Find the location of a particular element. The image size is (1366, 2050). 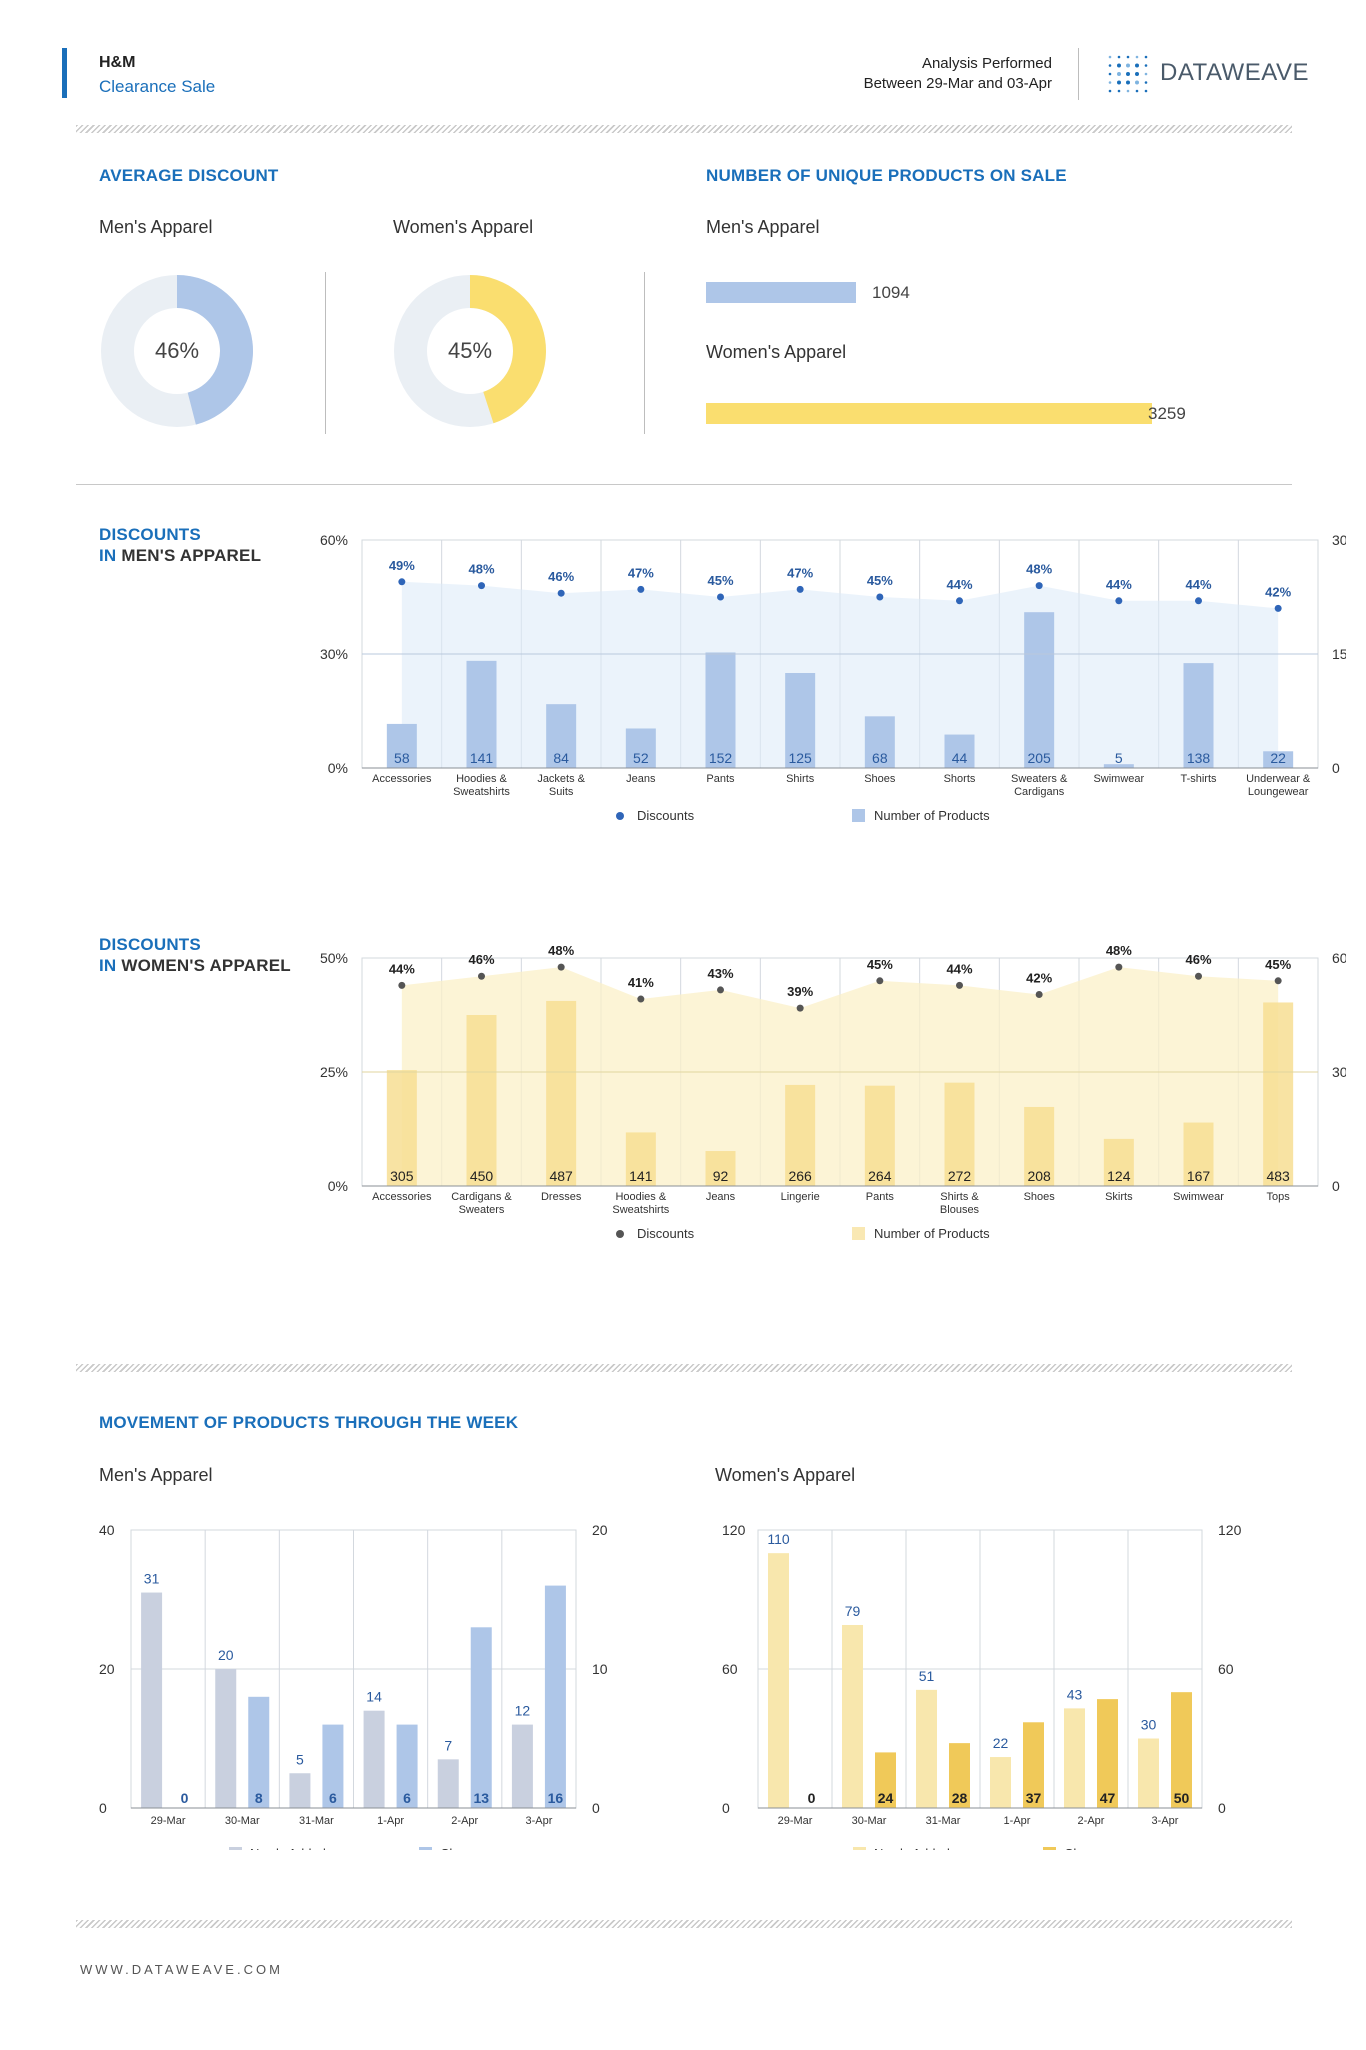

product-count-label: 22 is located at coordinates (1278, 758).